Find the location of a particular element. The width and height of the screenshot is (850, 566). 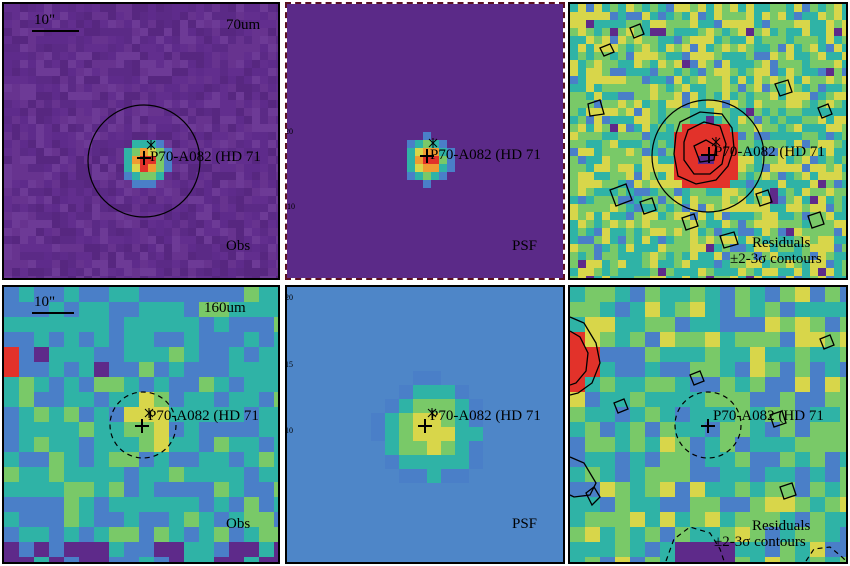

band-label: 70um is located at coordinates (243, 25).